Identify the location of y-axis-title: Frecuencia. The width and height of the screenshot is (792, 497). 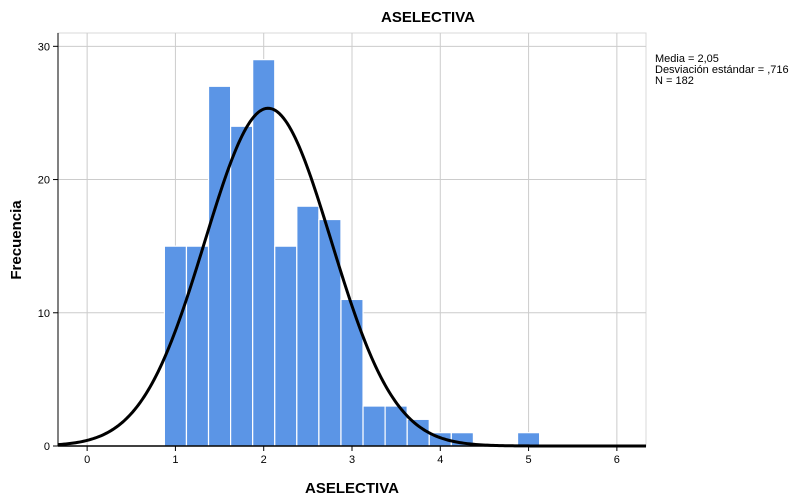
(16, 240).